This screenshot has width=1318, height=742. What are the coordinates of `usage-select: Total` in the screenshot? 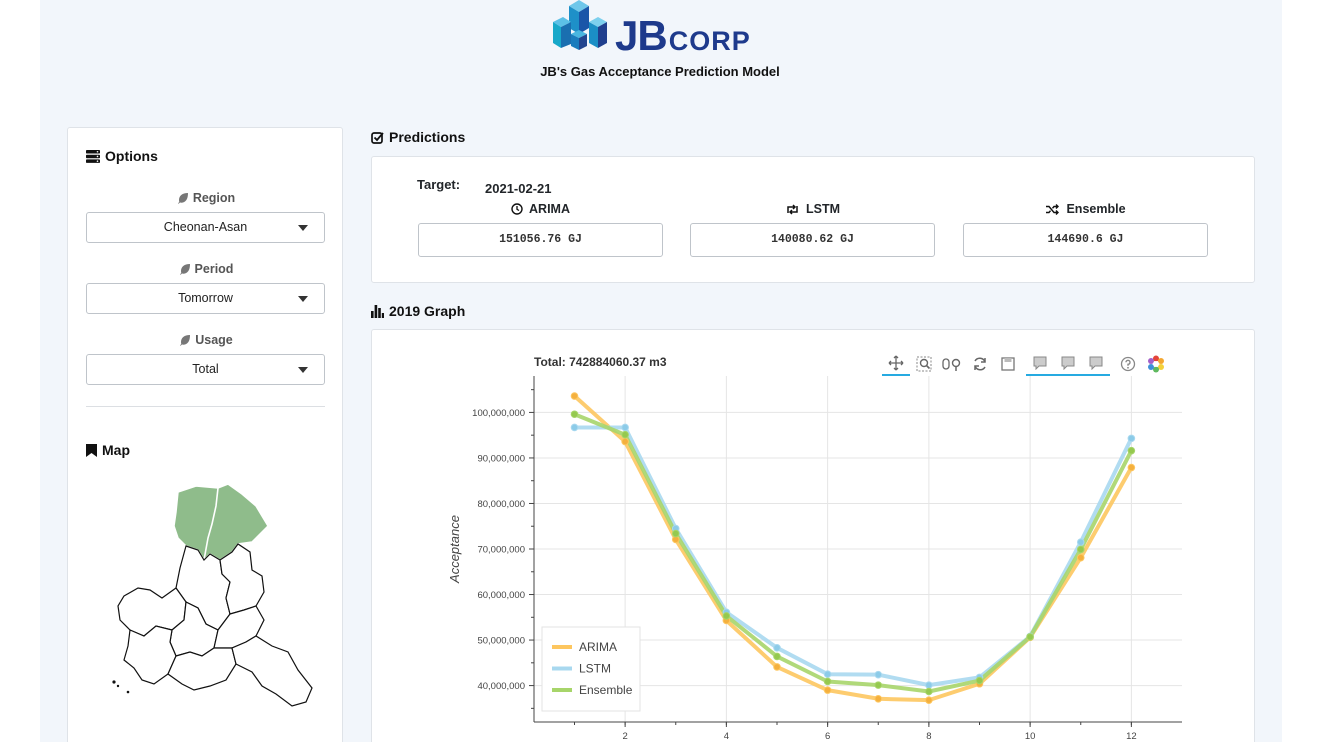 It's located at (205, 369).